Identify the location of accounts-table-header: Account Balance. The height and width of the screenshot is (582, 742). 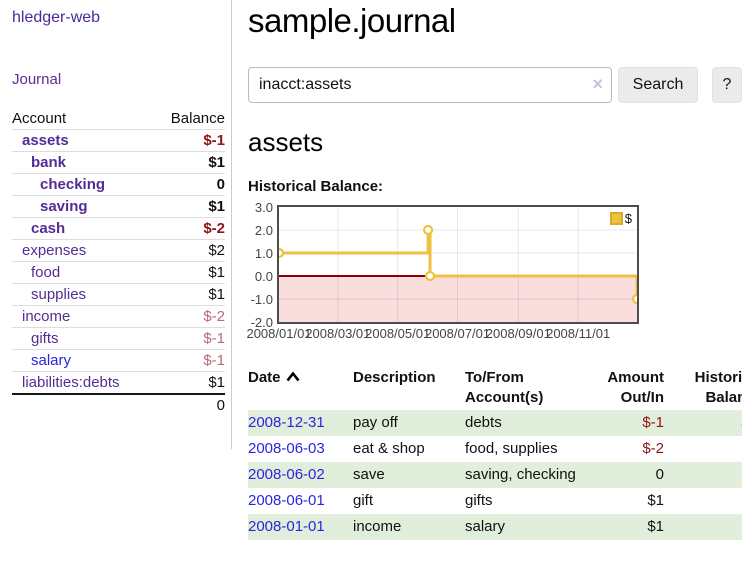
(118, 119).